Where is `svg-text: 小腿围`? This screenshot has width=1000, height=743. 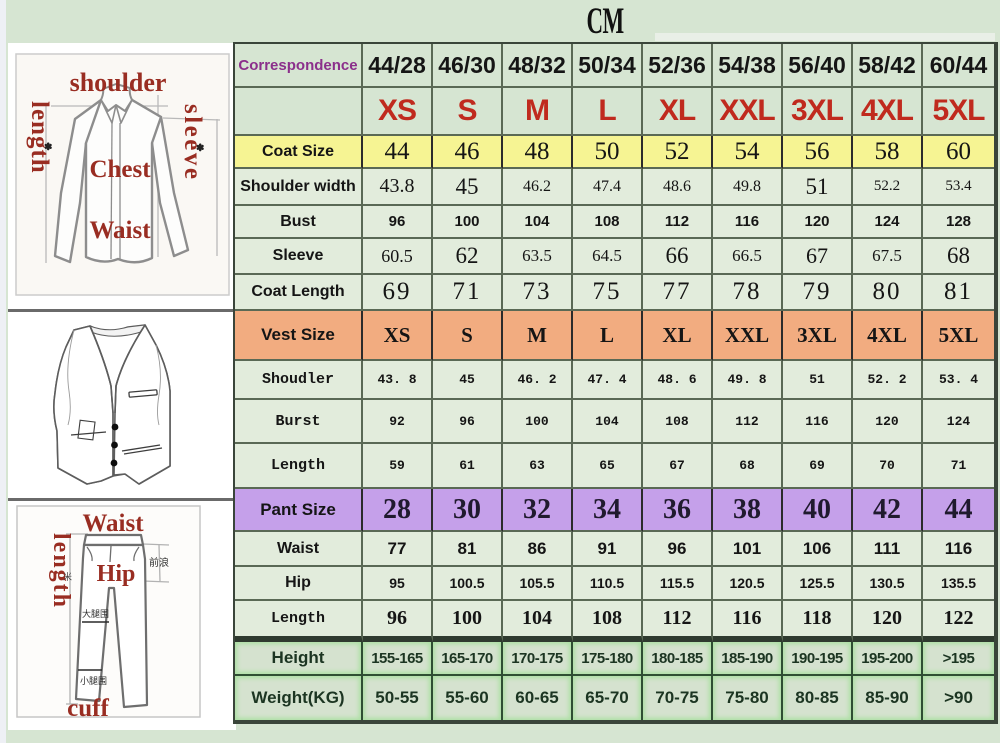 svg-text: 小腿围 is located at coordinates (93, 681).